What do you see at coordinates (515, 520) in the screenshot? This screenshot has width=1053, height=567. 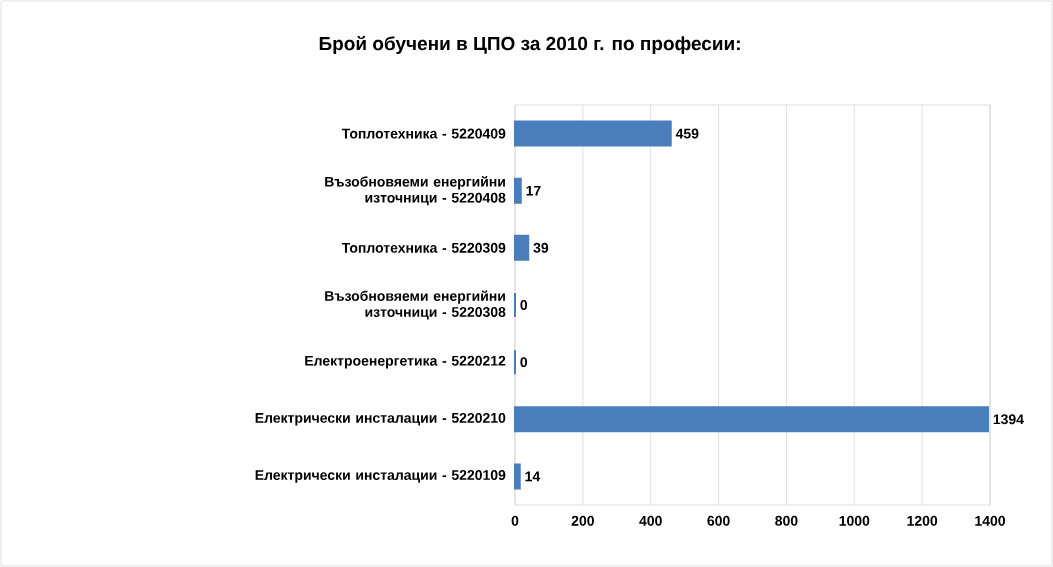 I see `x-tick-label: 0` at bounding box center [515, 520].